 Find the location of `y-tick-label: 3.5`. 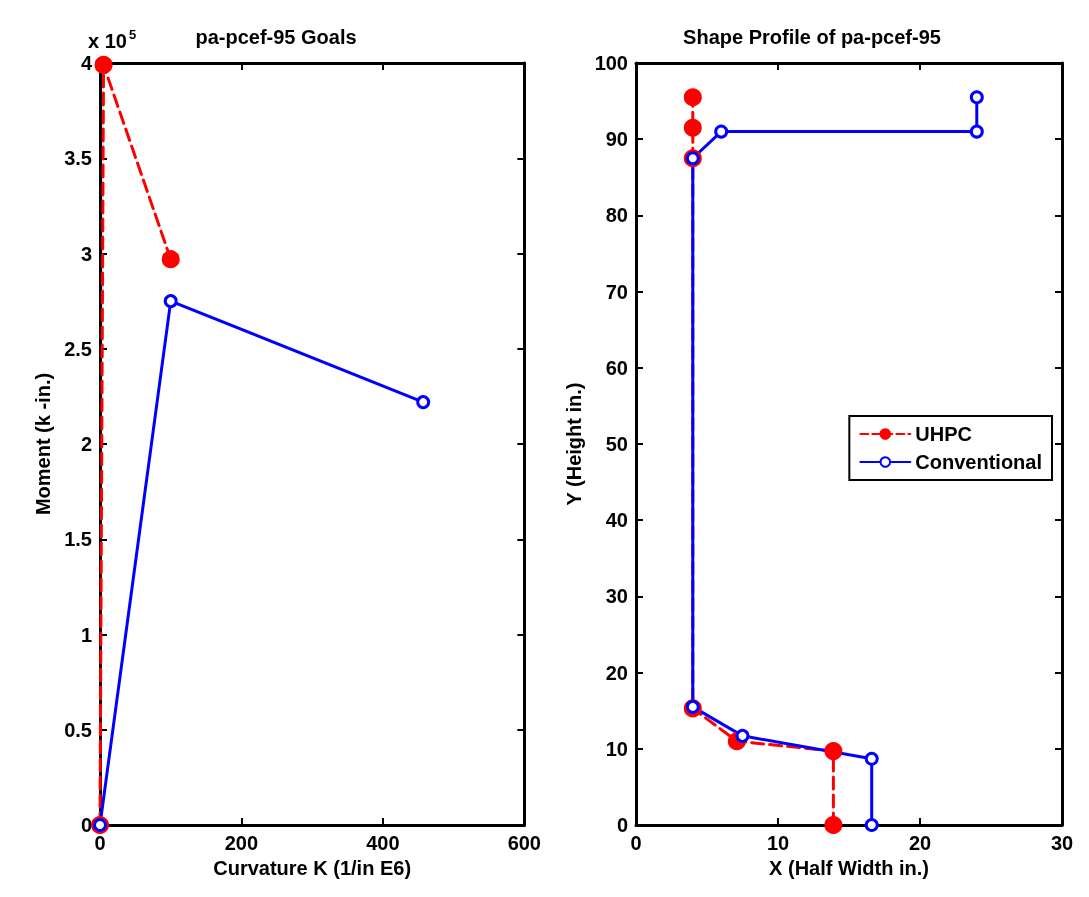

y-tick-label: 3.5 is located at coordinates (78, 158).